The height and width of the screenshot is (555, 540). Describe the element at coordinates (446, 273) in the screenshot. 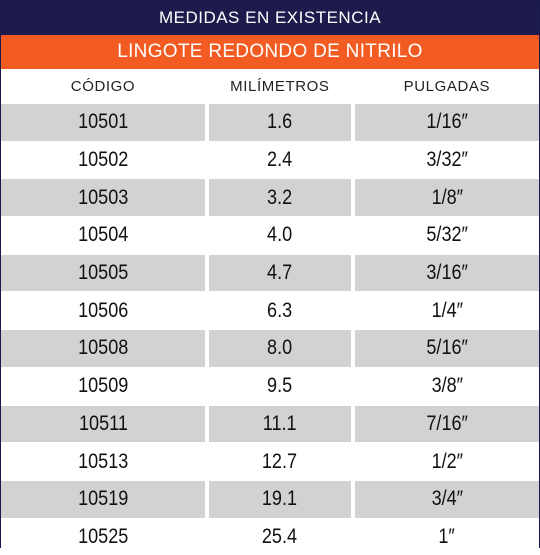

I see `cell-pulgadas: 3/16″` at that location.